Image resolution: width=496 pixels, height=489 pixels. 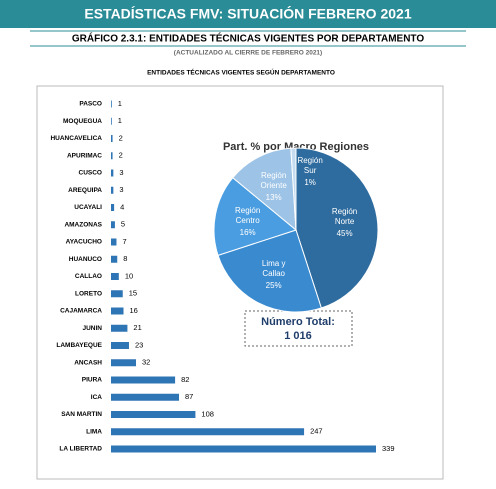 What do you see at coordinates (76, 138) in the screenshot?
I see `category-label: HUANCAVELICA` at bounding box center [76, 138].